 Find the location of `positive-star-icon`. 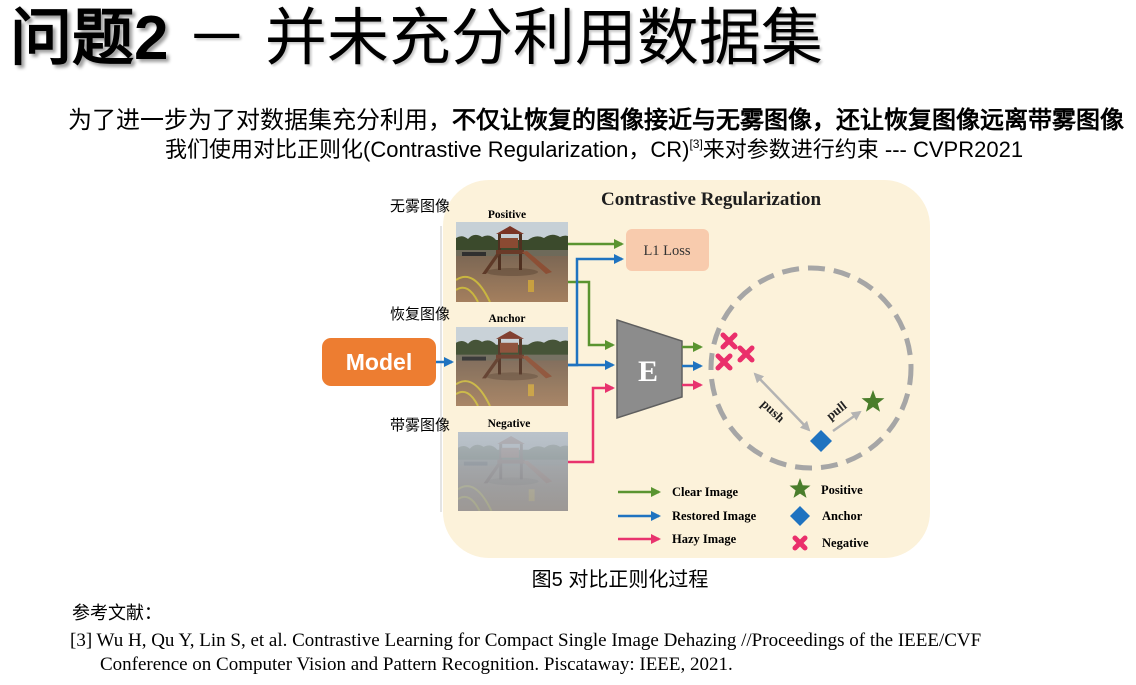

positive-star-icon is located at coordinates (873, 401).